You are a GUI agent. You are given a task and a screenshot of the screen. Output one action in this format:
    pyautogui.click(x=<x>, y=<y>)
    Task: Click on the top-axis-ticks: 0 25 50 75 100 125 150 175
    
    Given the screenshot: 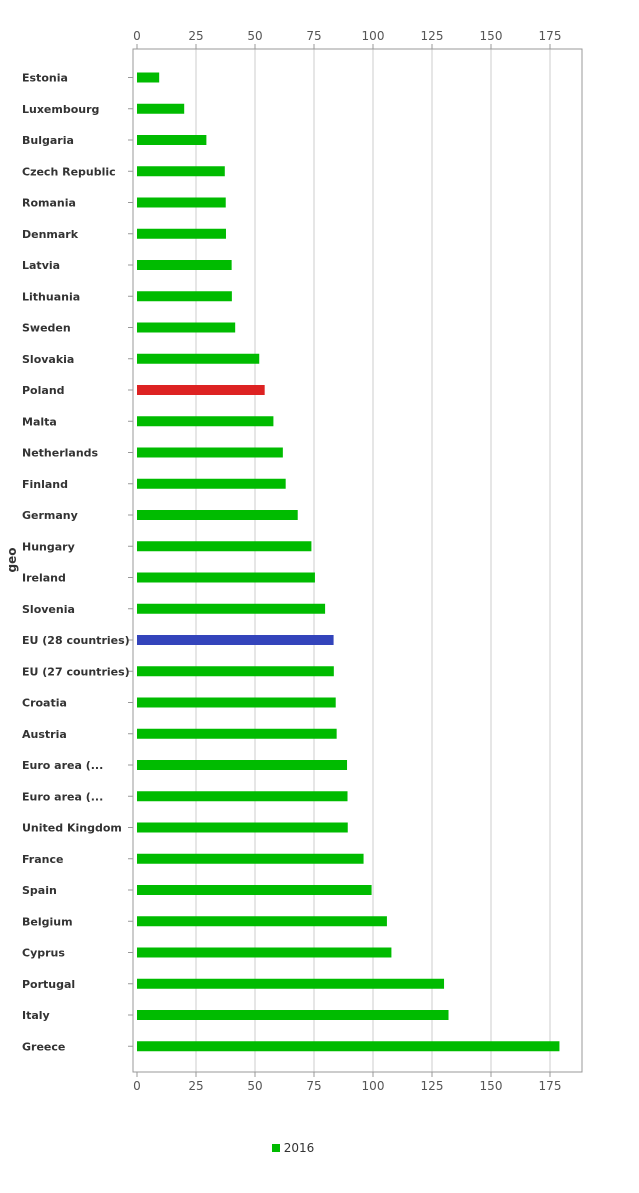 What is the action you would take?
    pyautogui.click(x=347, y=39)
    